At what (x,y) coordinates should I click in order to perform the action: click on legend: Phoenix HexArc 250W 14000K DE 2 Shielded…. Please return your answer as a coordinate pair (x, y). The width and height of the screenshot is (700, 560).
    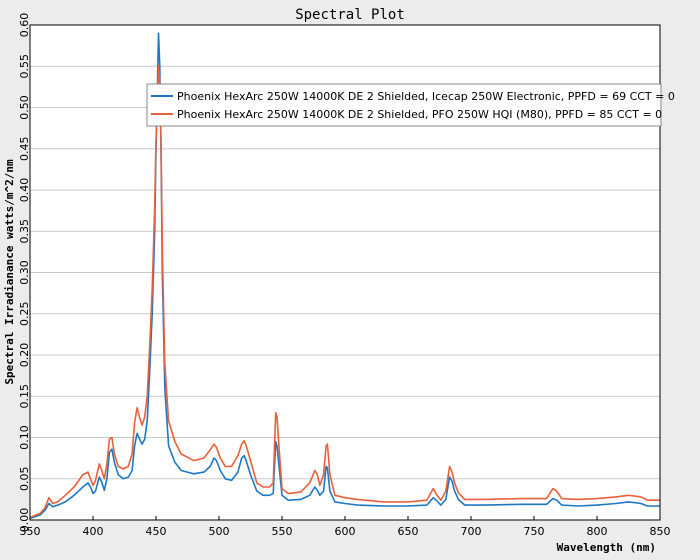
    Looking at the image, I should click on (410, 105).